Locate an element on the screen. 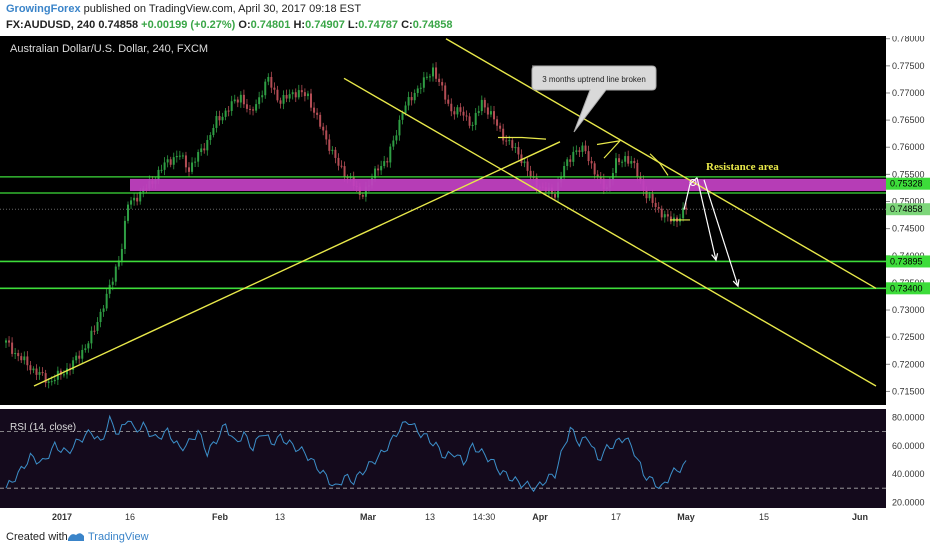 This screenshot has height=550, width=932. support-level-tag is located at coordinates (908, 261).